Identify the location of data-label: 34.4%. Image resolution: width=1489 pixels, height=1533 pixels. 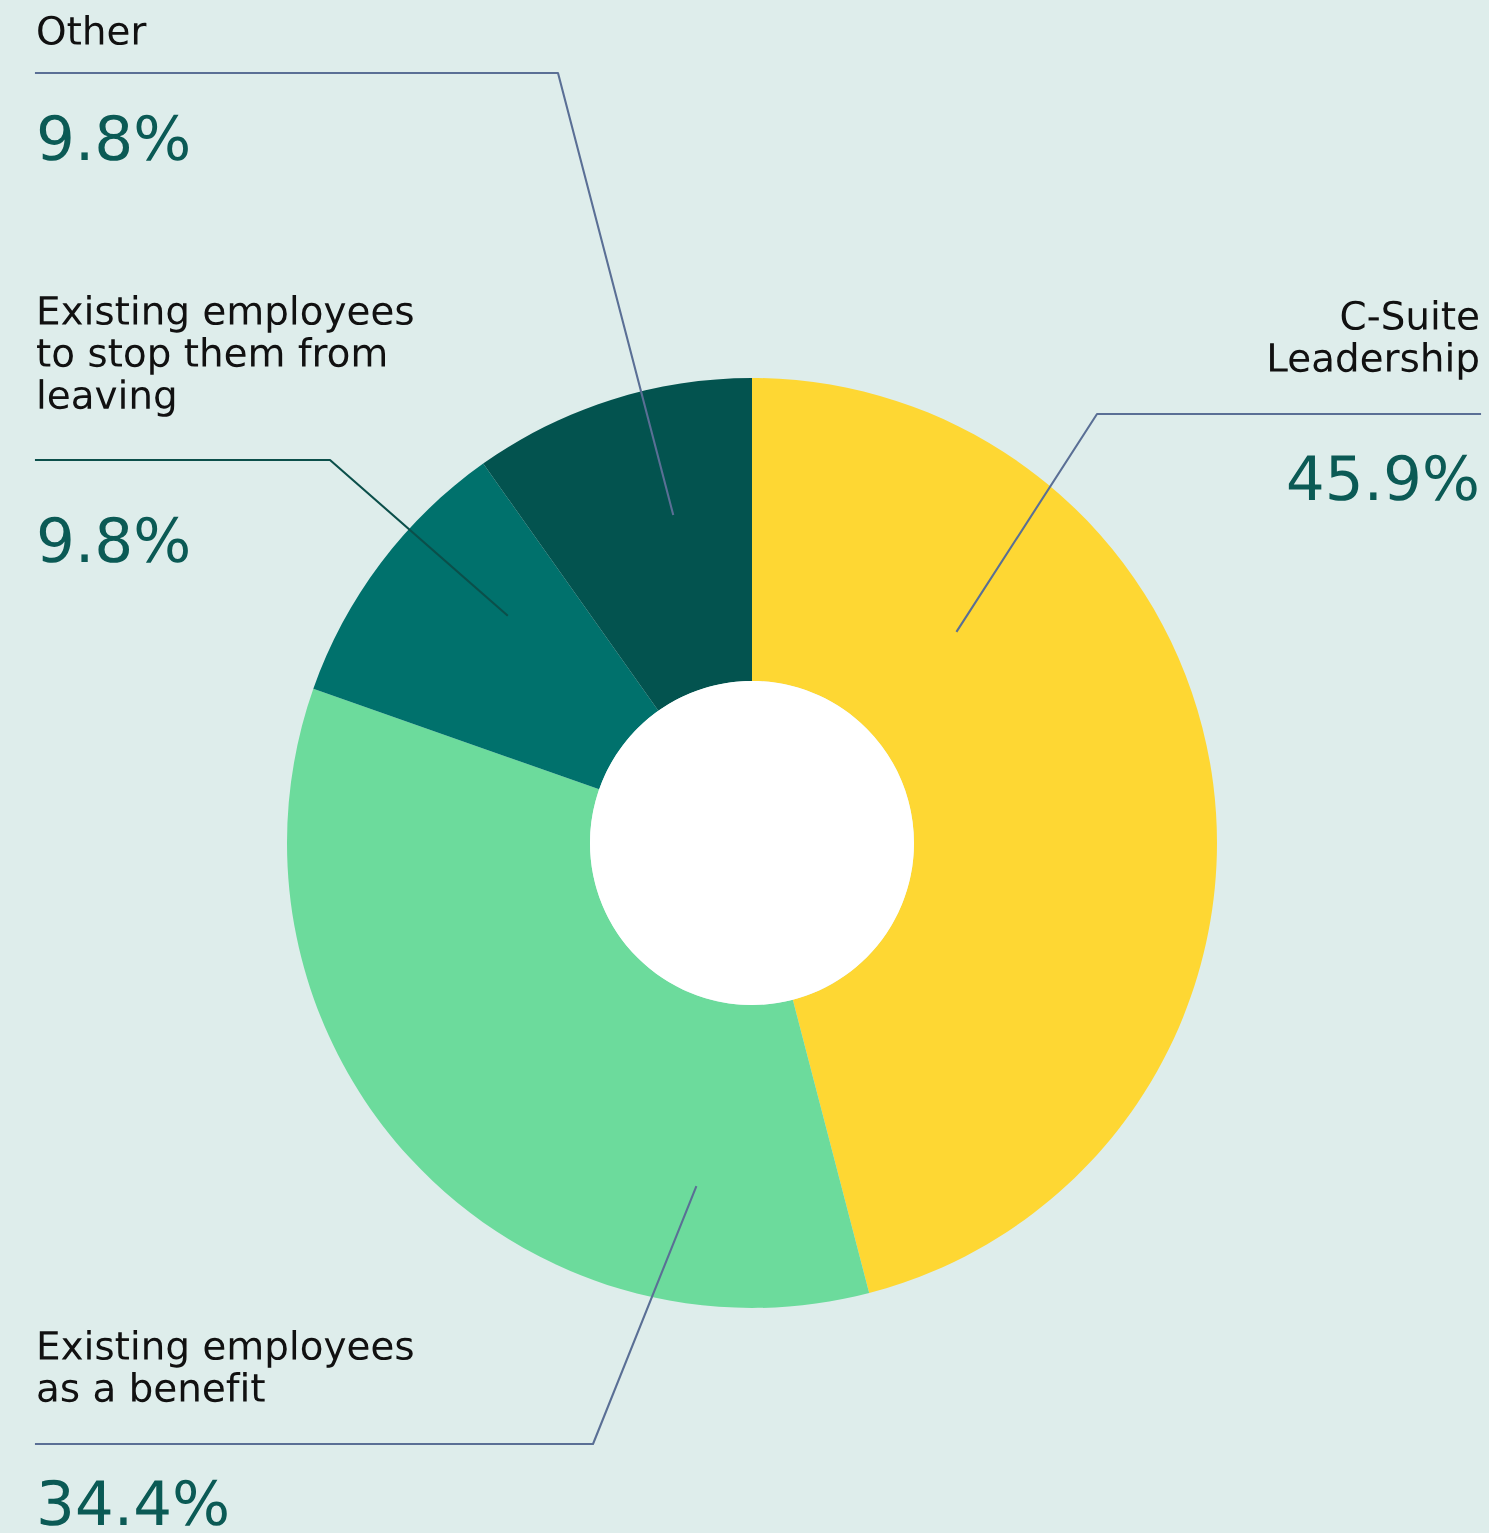
(133, 1502).